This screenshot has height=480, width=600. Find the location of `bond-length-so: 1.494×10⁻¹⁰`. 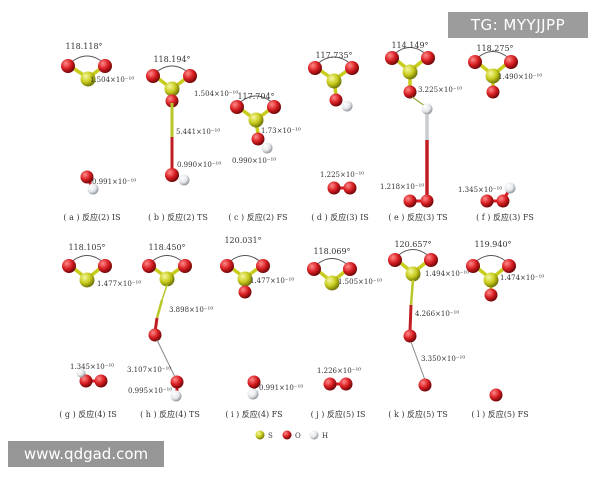

bond-length-so: 1.494×10⁻¹⁰ is located at coordinates (447, 274).